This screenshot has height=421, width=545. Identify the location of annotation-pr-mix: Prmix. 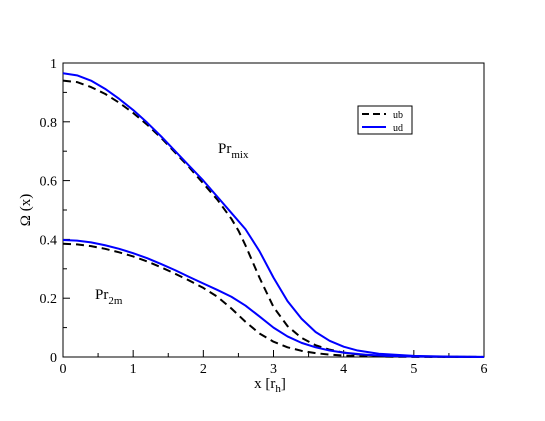
(233, 151).